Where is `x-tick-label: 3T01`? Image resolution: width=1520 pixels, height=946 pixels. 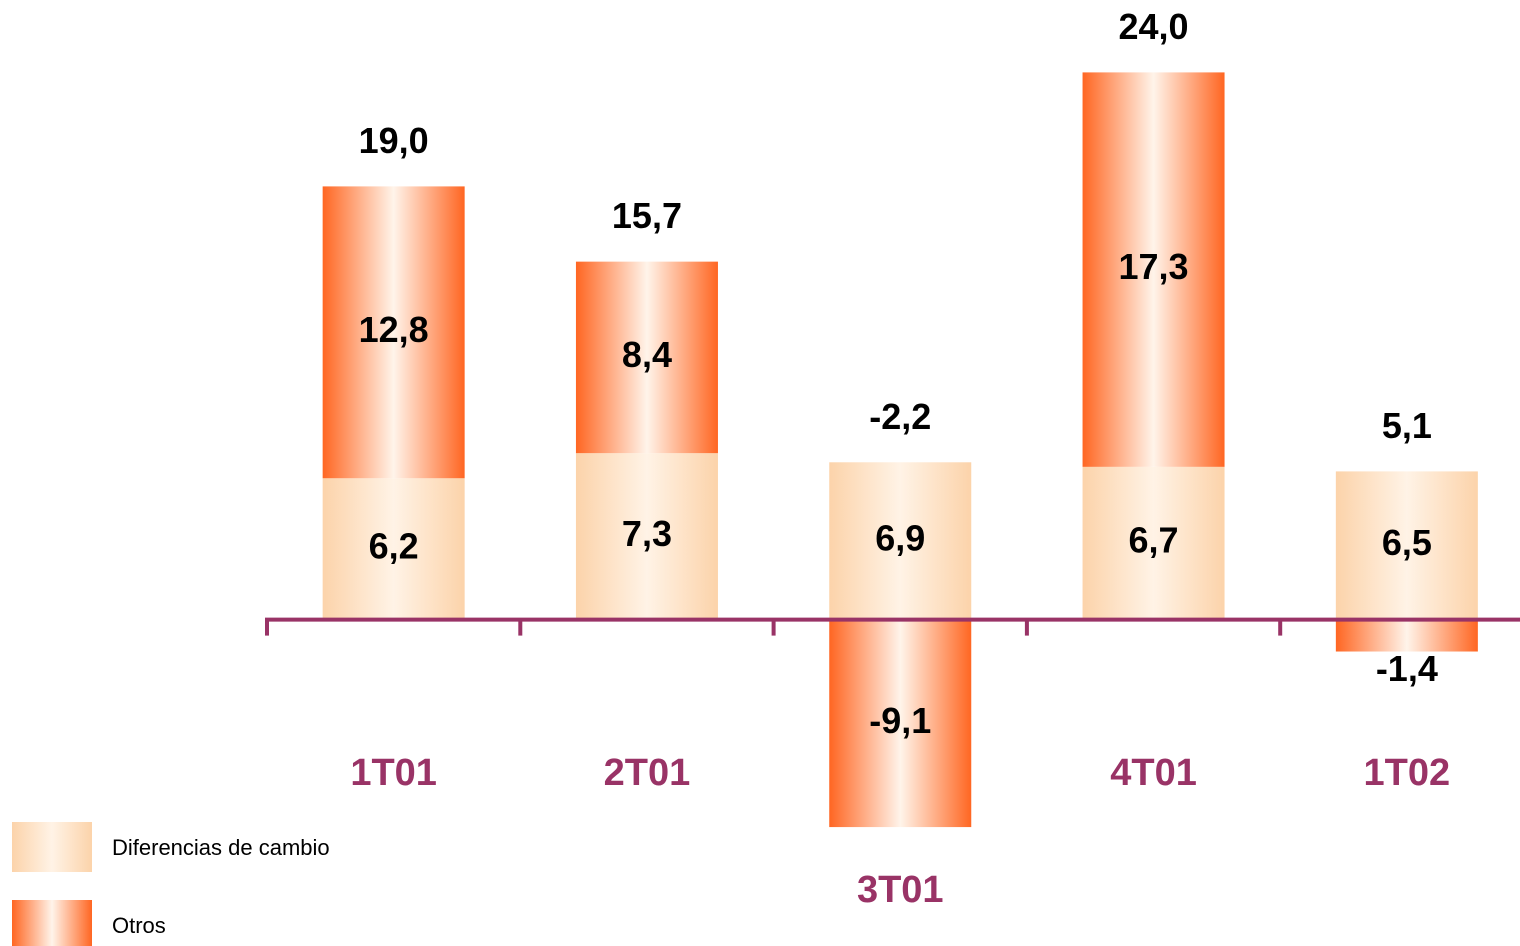
x-tick-label: 3T01 is located at coordinates (900, 890).